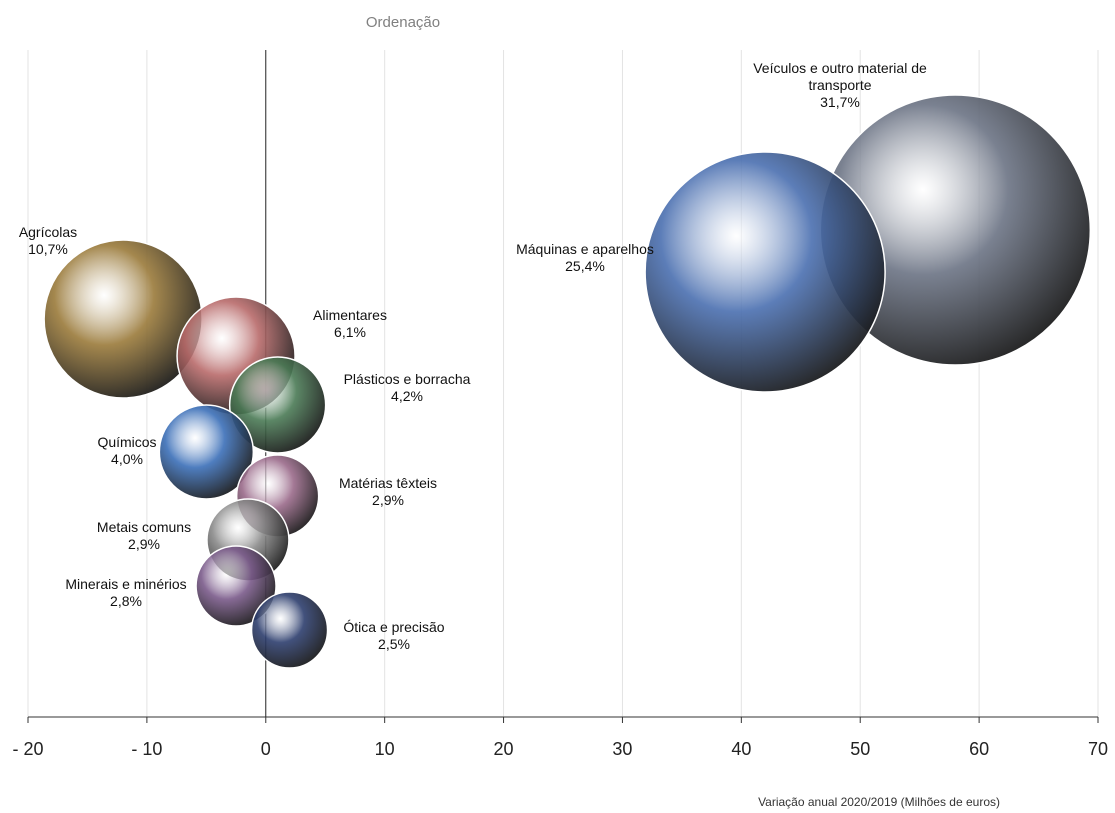 This screenshot has width=1115, height=813. Describe the element at coordinates (979, 749) in the screenshot. I see `x-tick-label: 60` at that location.